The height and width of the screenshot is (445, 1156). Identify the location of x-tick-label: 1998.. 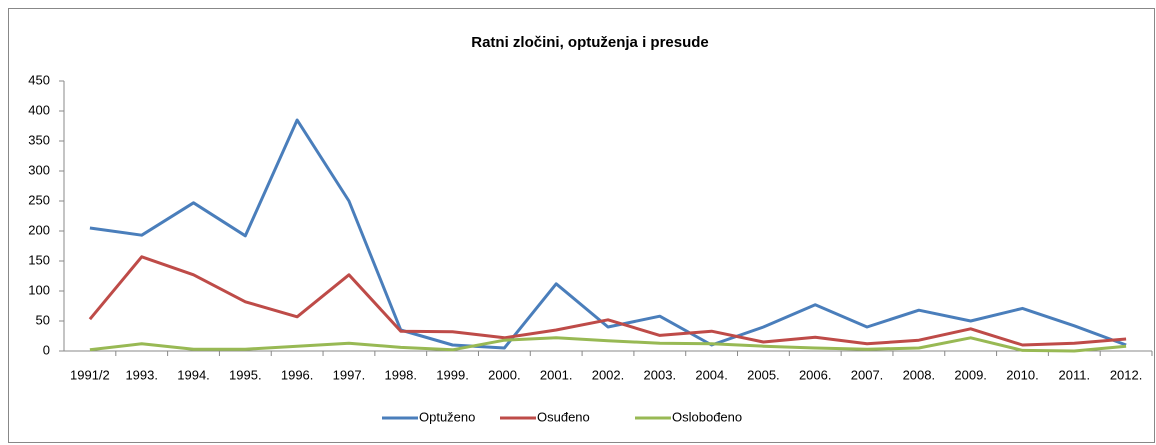
(400, 374).